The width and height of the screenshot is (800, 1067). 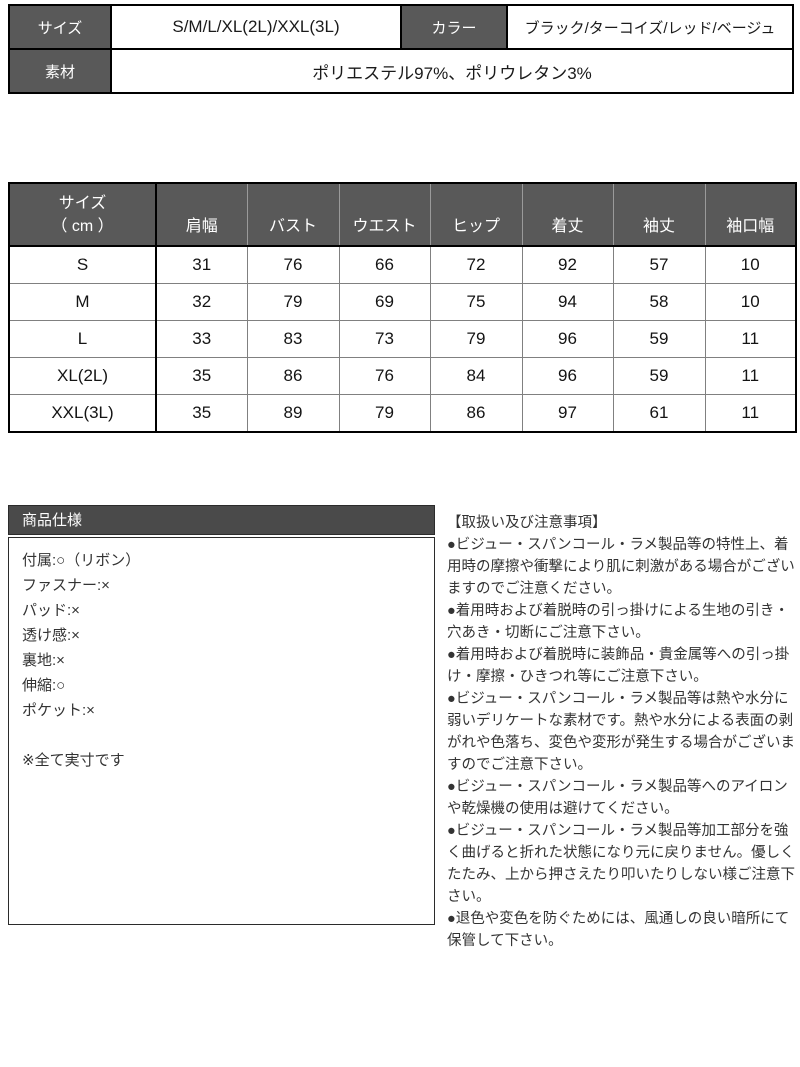 I want to click on size-cell: 75, so click(x=476, y=302).